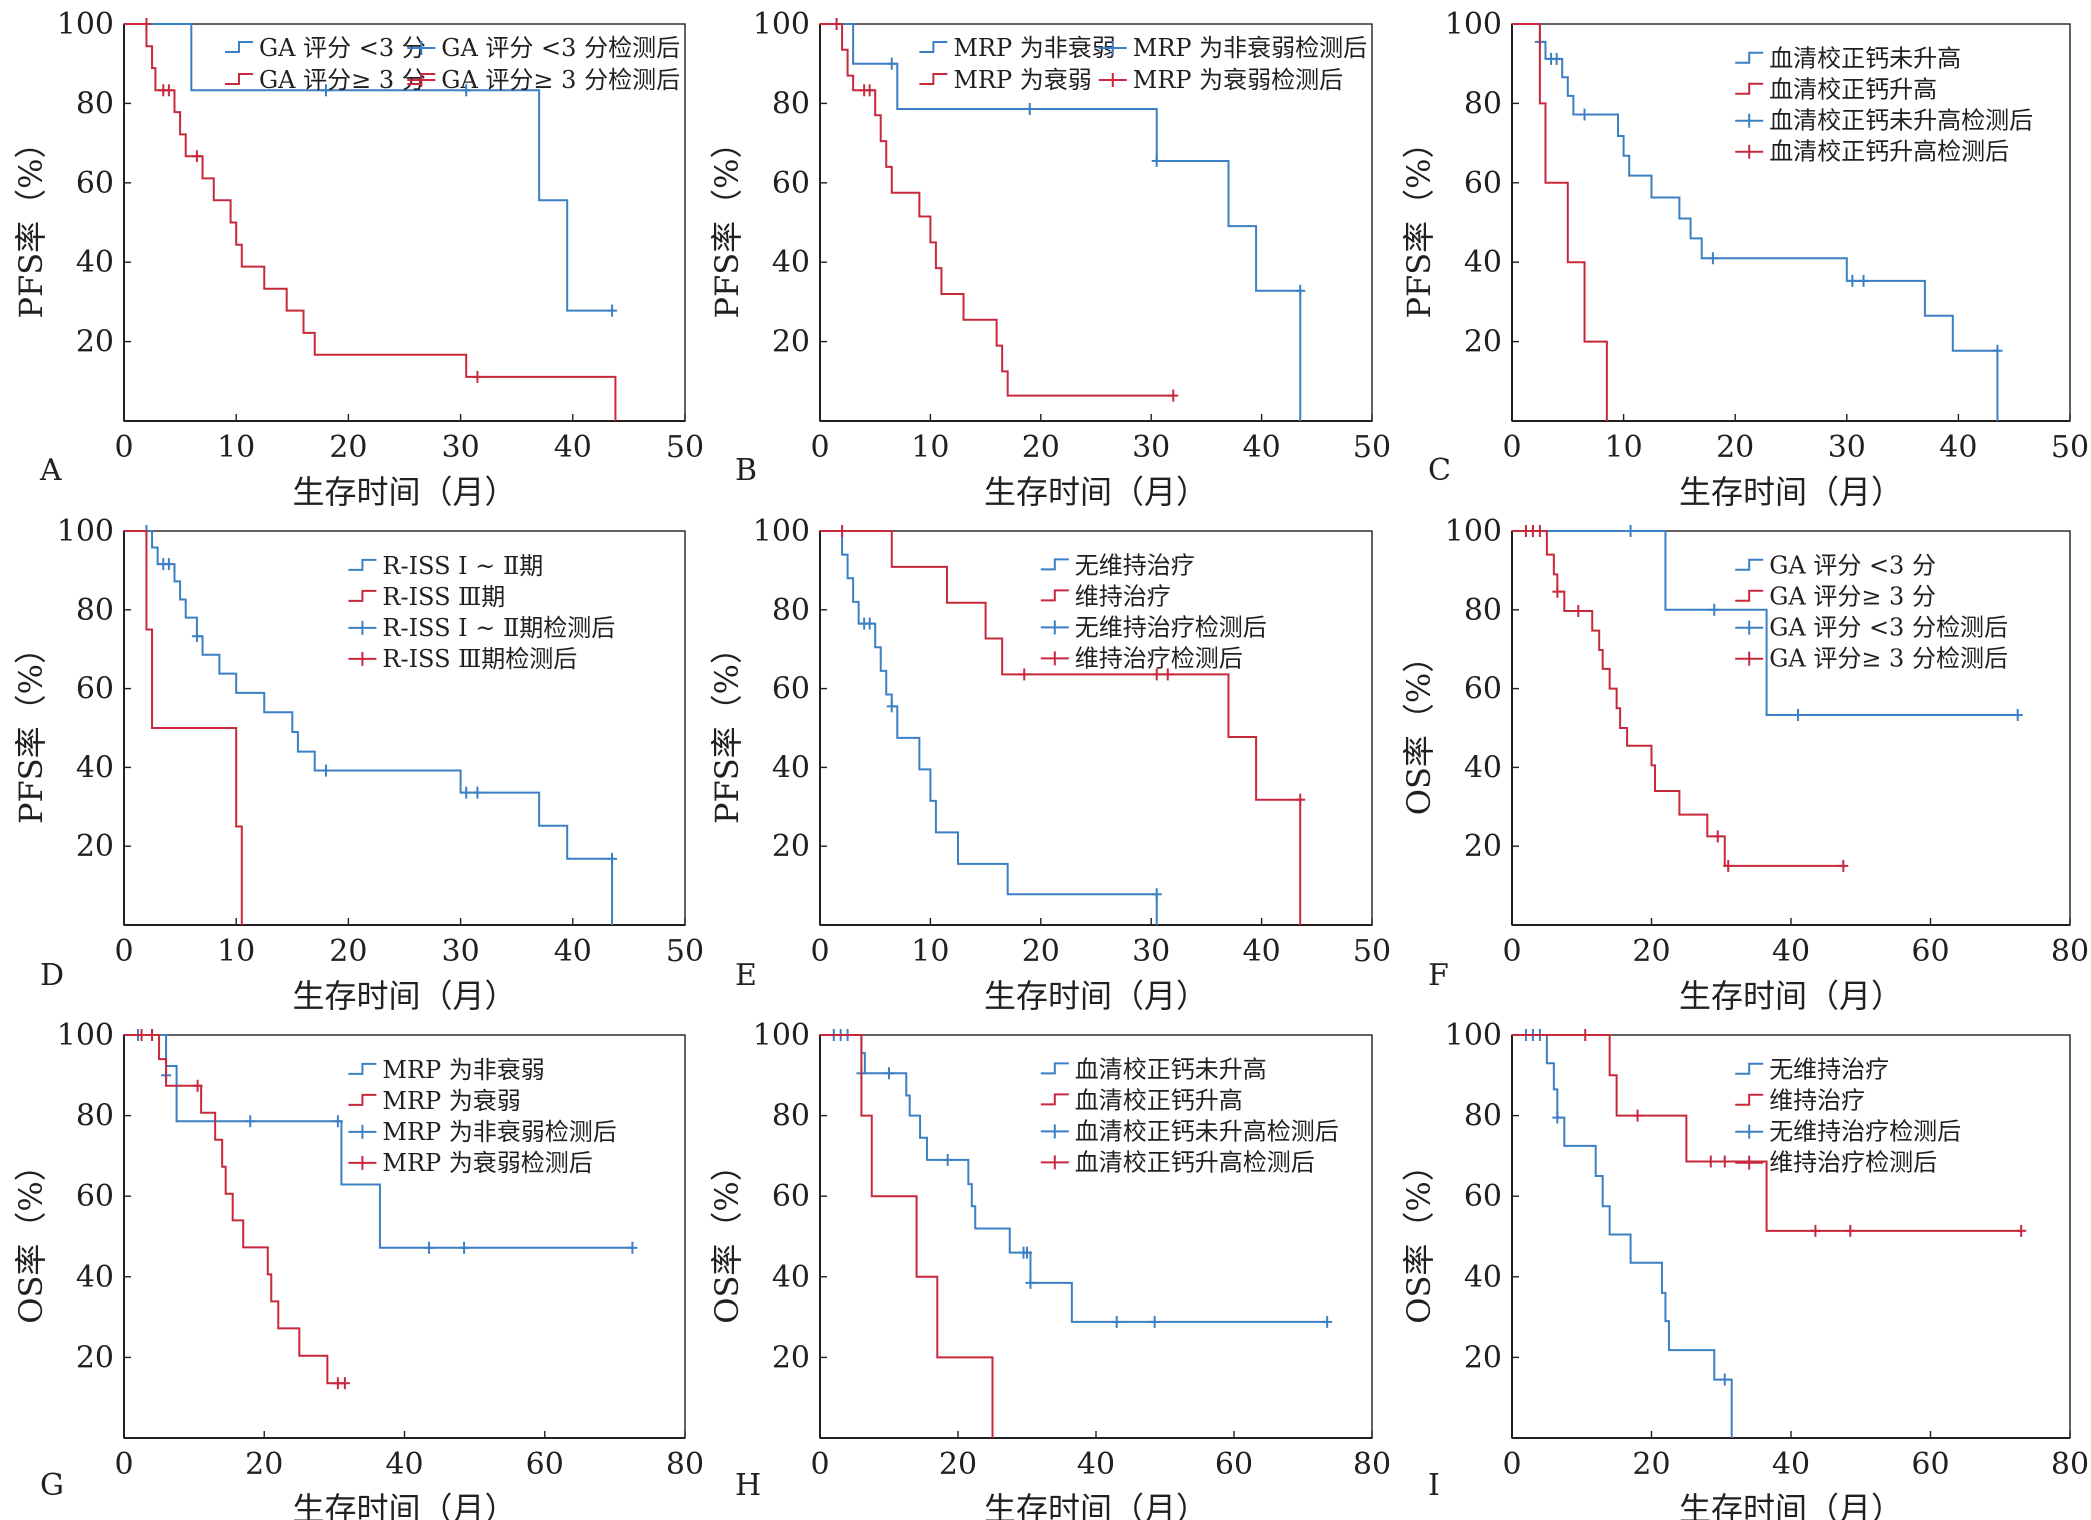 The height and width of the screenshot is (1520, 2091). What do you see at coordinates (1438, 975) in the screenshot?
I see `panel-label: F` at bounding box center [1438, 975].